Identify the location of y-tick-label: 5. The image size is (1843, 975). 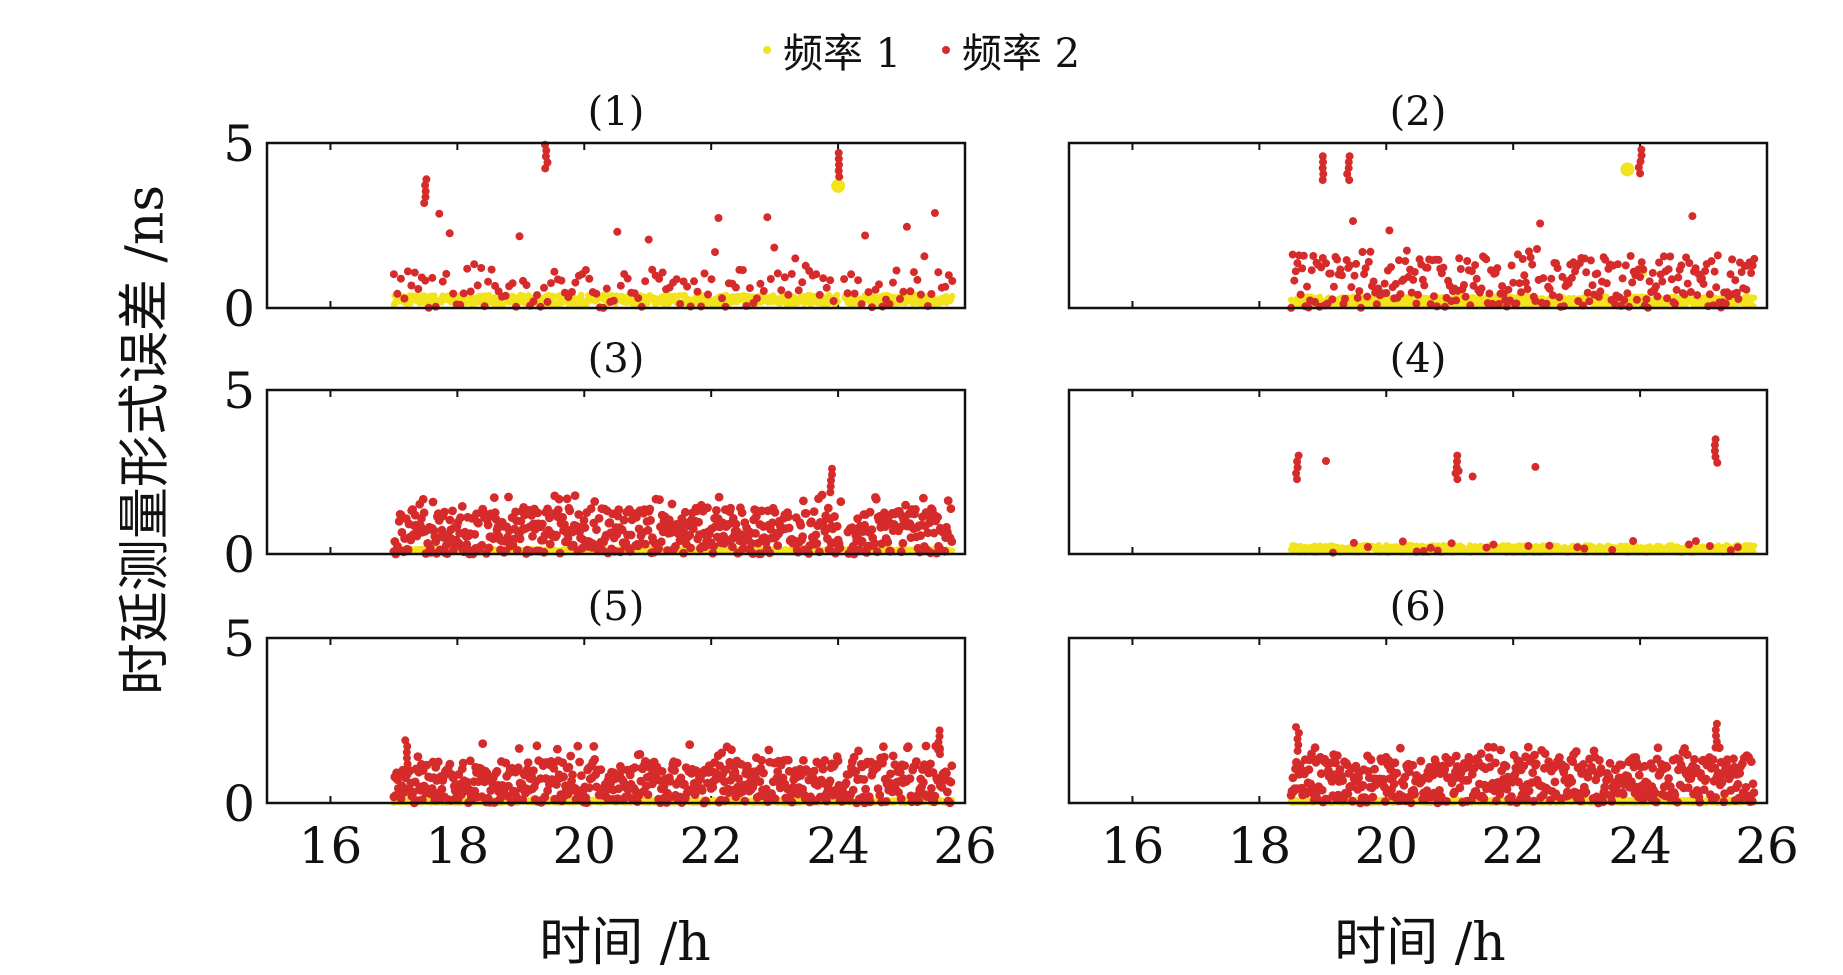
(239, 391).